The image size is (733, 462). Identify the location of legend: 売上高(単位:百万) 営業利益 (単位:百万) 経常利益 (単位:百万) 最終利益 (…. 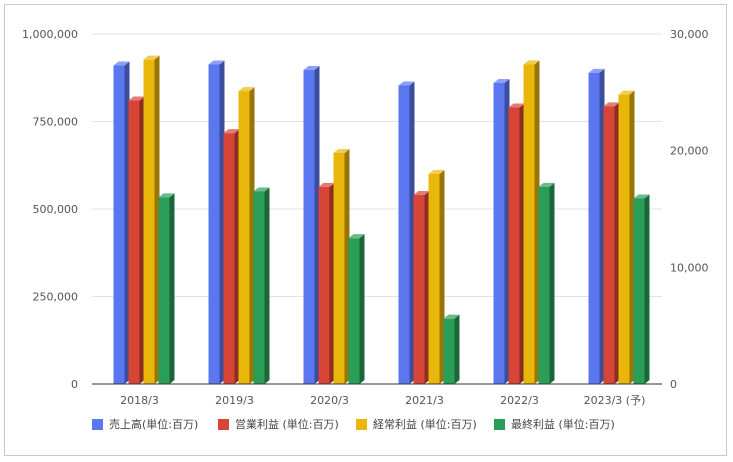
(353, 424).